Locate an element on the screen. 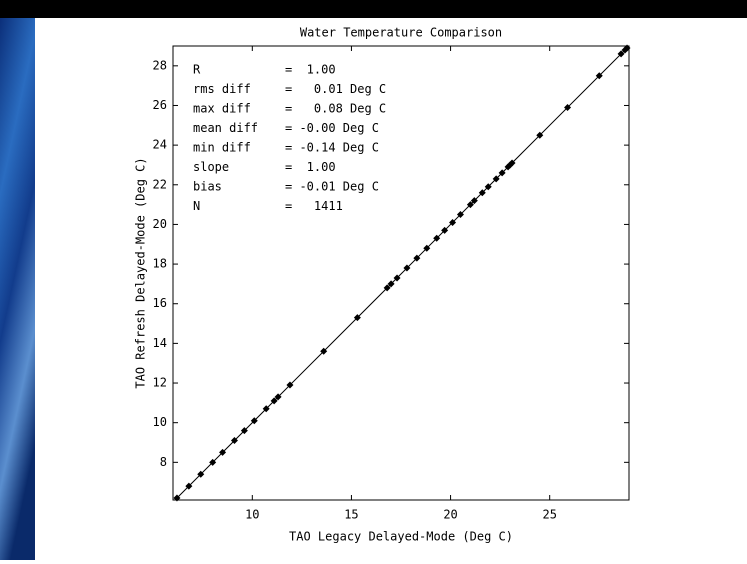 The image size is (747, 564). y-tick-label: 14 is located at coordinates (160, 343).